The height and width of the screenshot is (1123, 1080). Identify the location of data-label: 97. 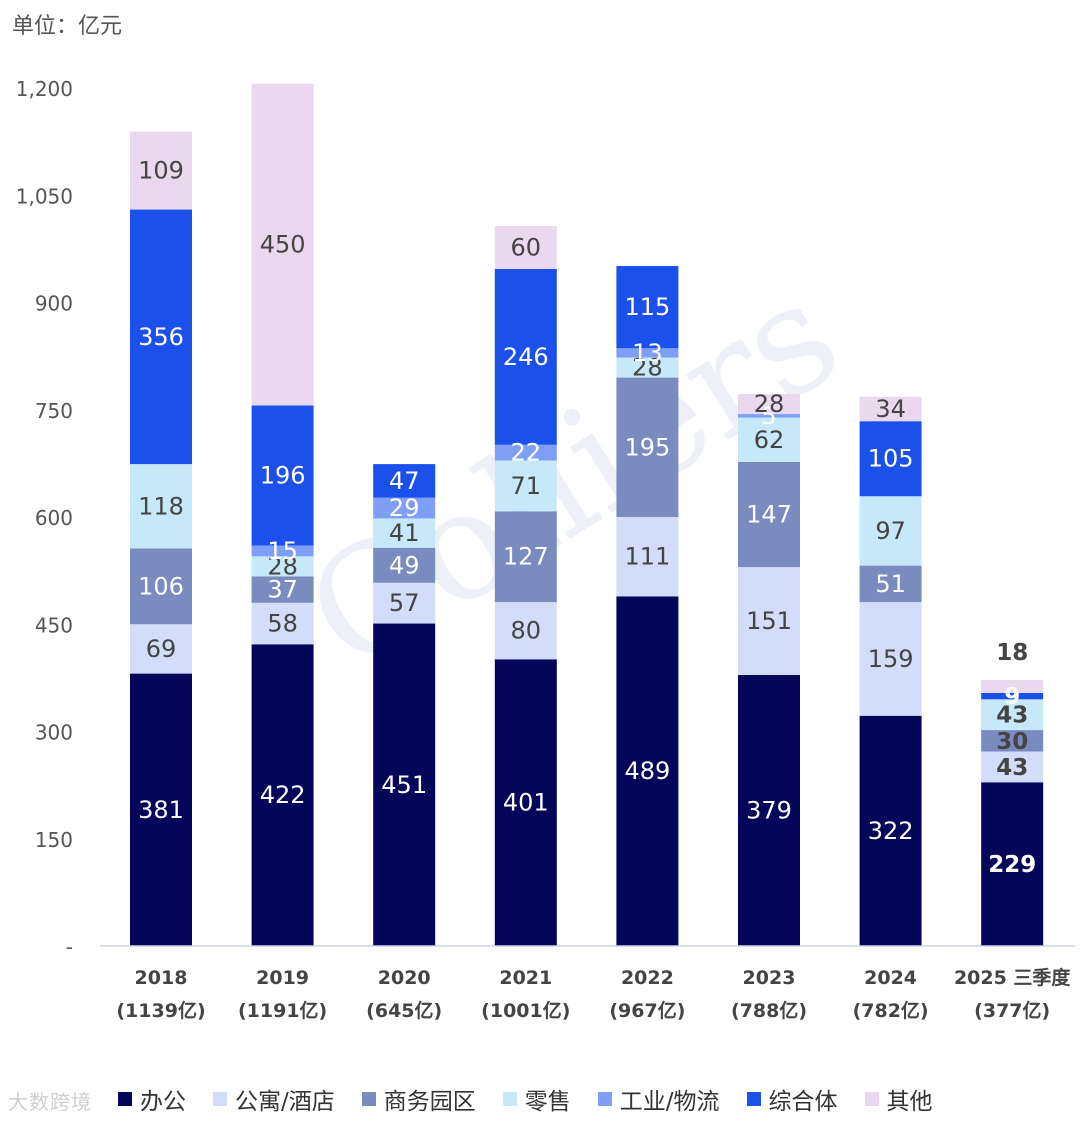
(890, 531).